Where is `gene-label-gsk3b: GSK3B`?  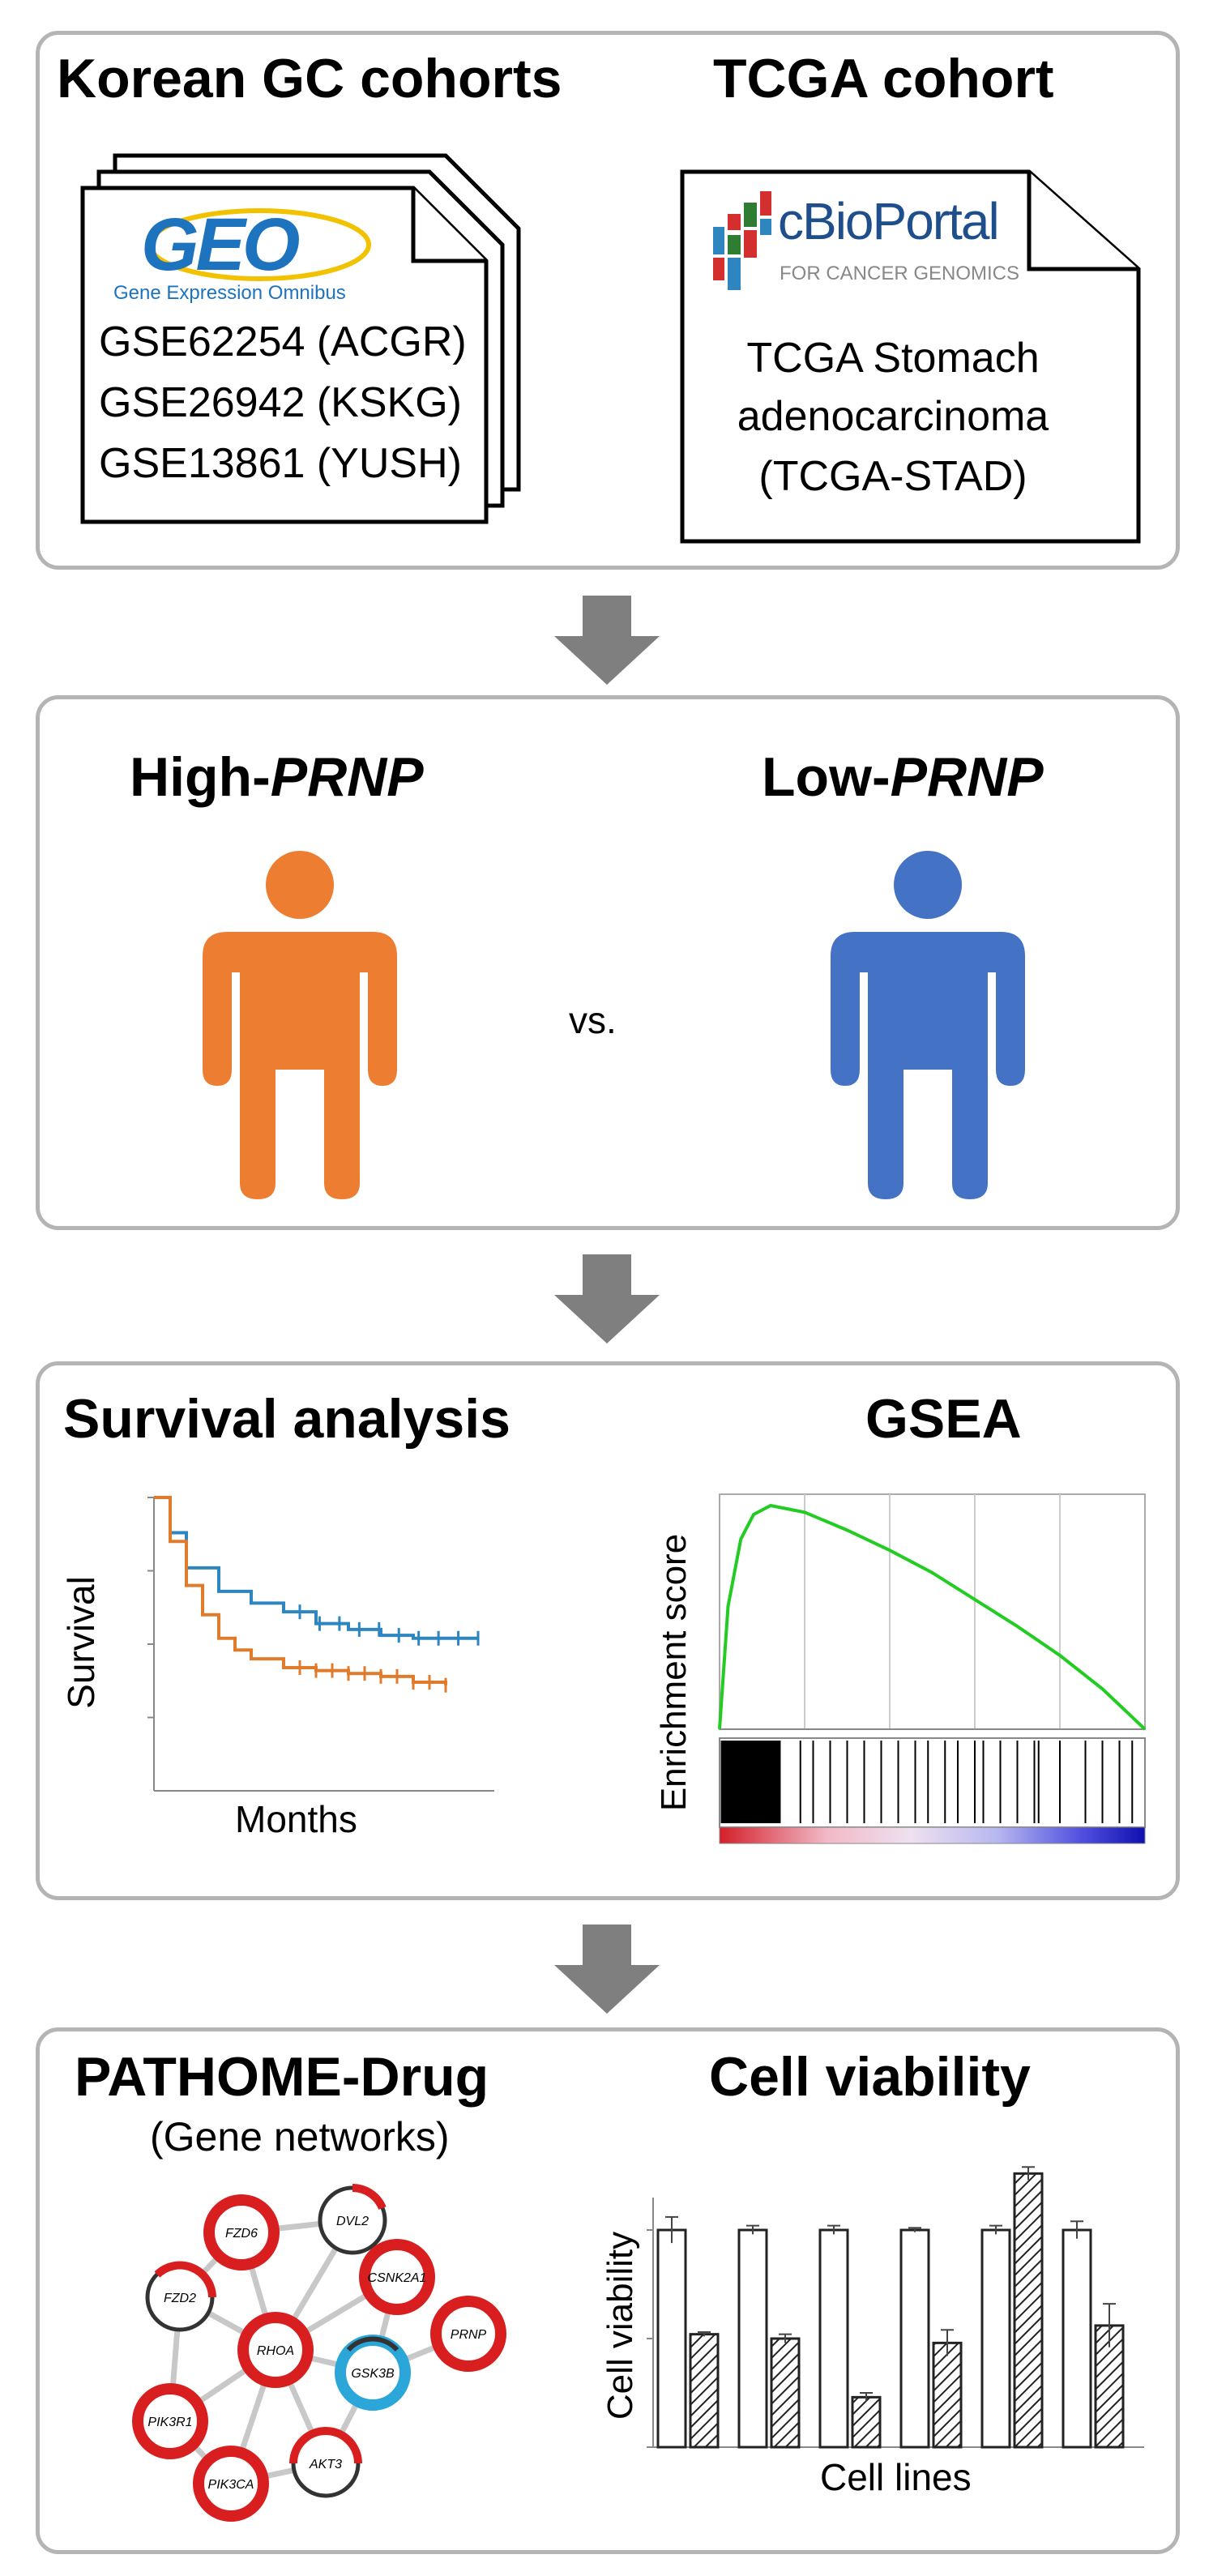 gene-label-gsk3b: GSK3B is located at coordinates (373, 2374).